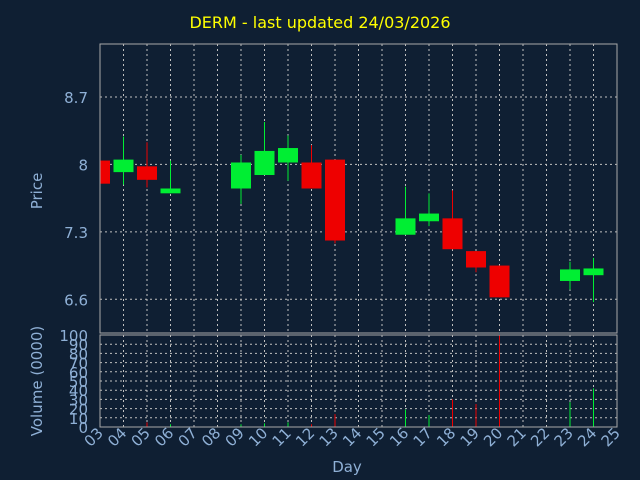 This screenshot has width=640, height=480. Describe the element at coordinates (258, 437) in the screenshot. I see `x-tick: 10` at that location.